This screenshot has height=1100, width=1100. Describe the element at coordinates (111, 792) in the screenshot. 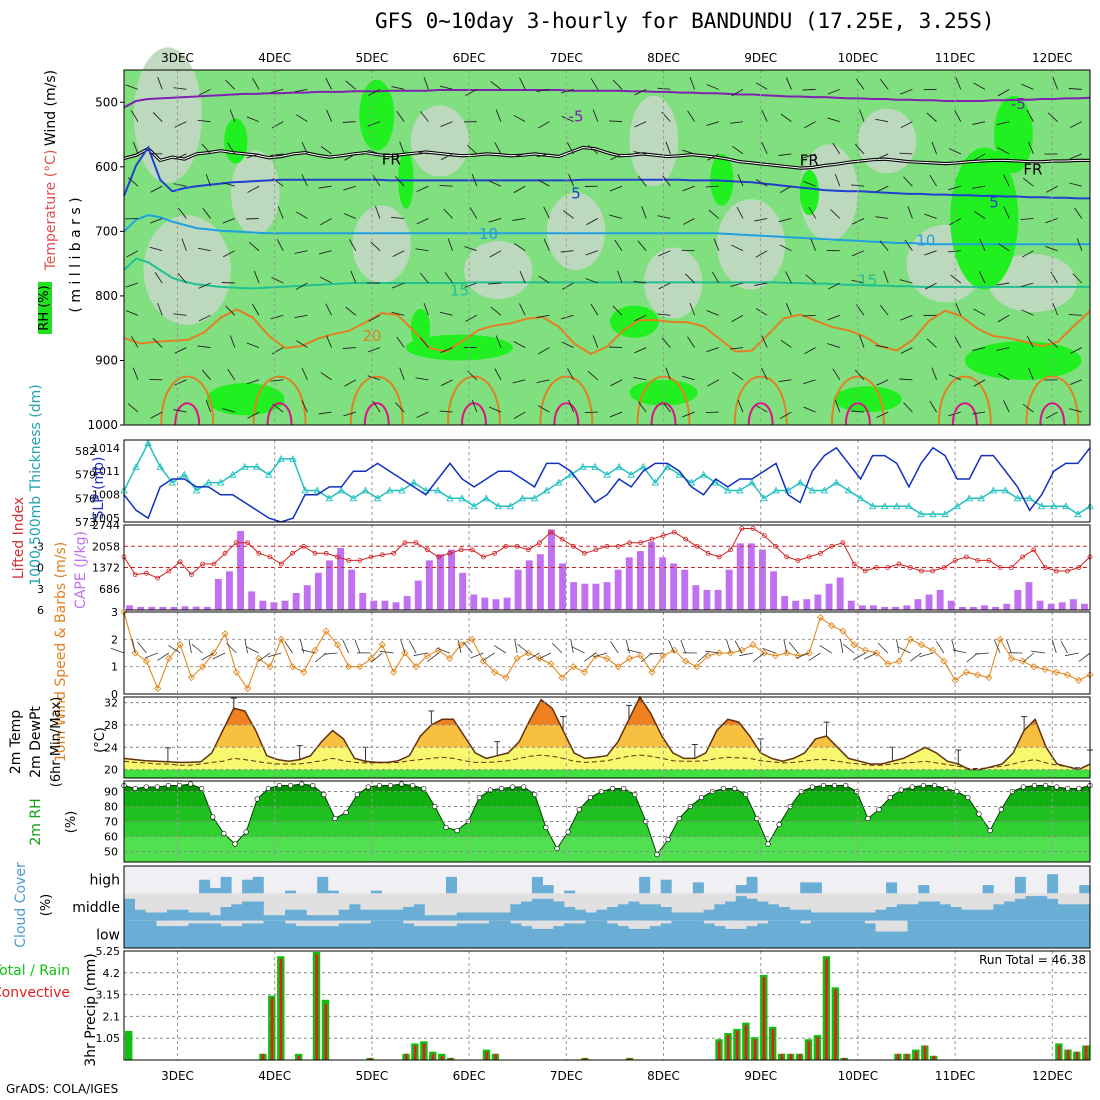

I see `rh-tick-label: 90` at that location.